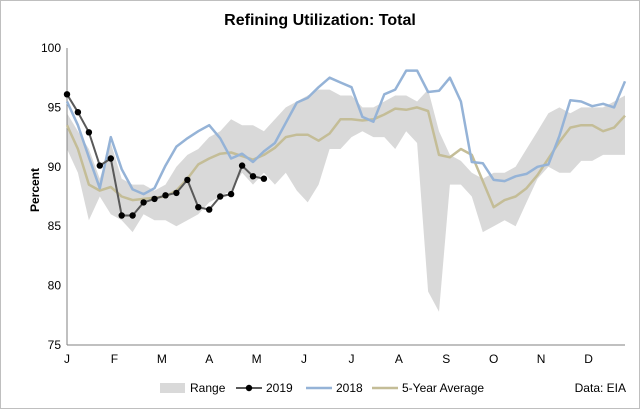 The height and width of the screenshot is (409, 640). I want to click on y-tick-label: 100, so click(51, 48).